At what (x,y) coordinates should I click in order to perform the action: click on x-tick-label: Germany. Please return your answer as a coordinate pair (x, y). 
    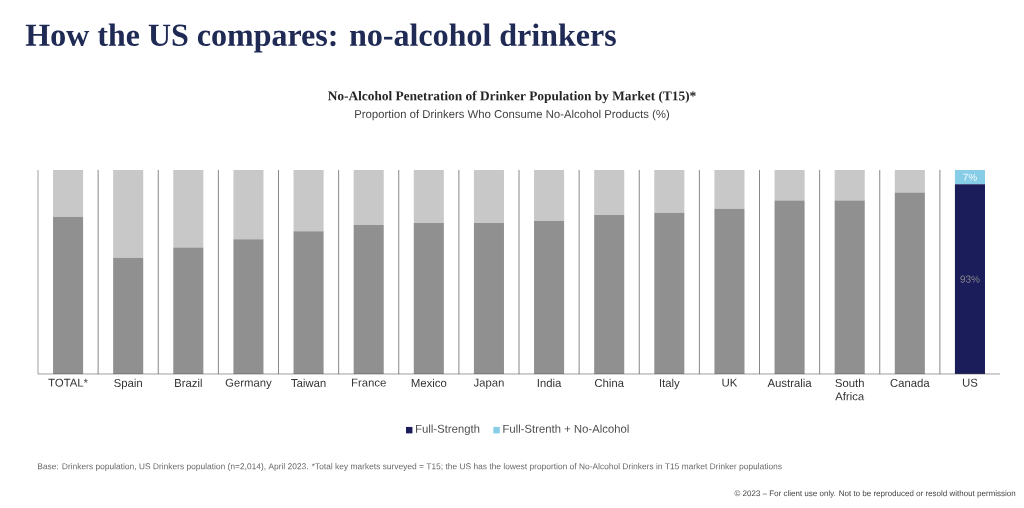
    Looking at the image, I should click on (248, 383).